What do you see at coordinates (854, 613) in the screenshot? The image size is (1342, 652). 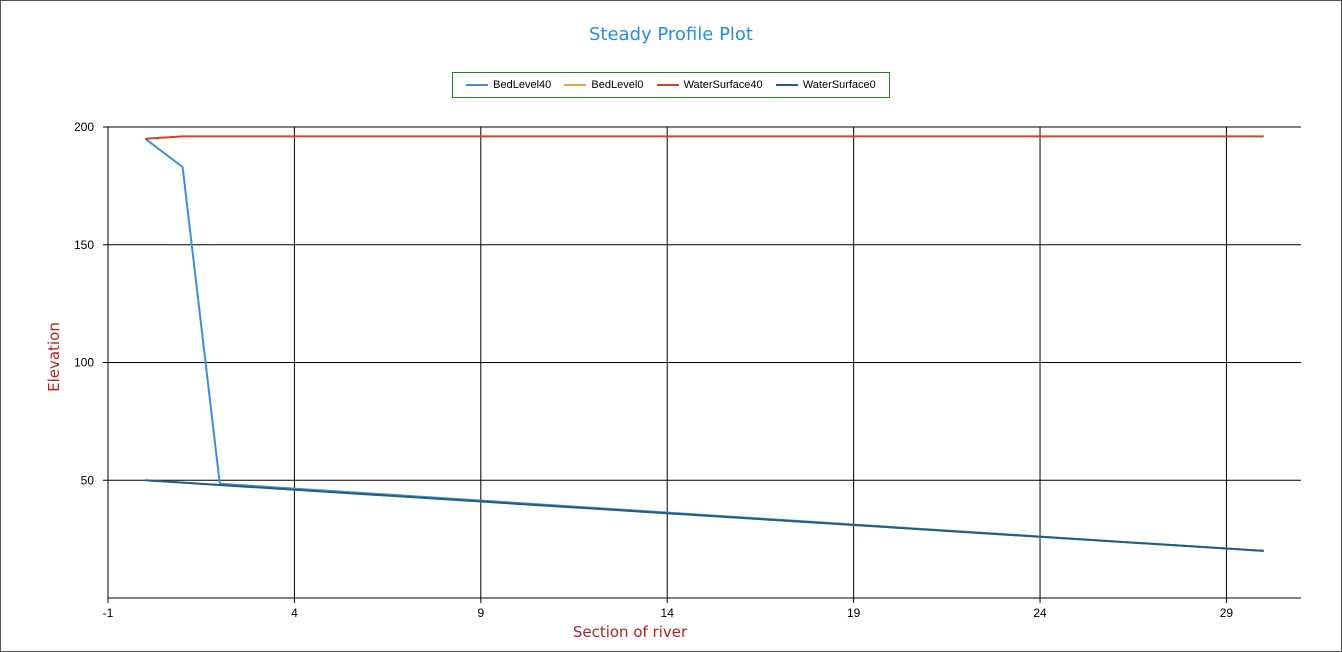 I see `x-tick-label: 19` at bounding box center [854, 613].